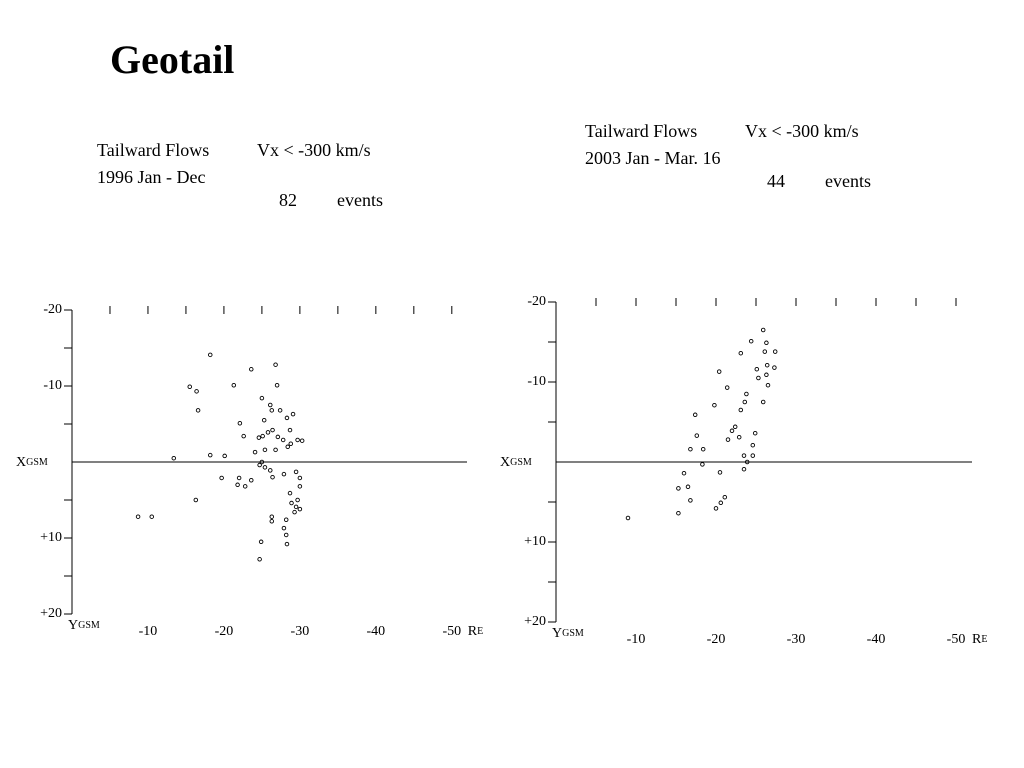  I want to click on y-tick-label: -10, so click(52, 385).